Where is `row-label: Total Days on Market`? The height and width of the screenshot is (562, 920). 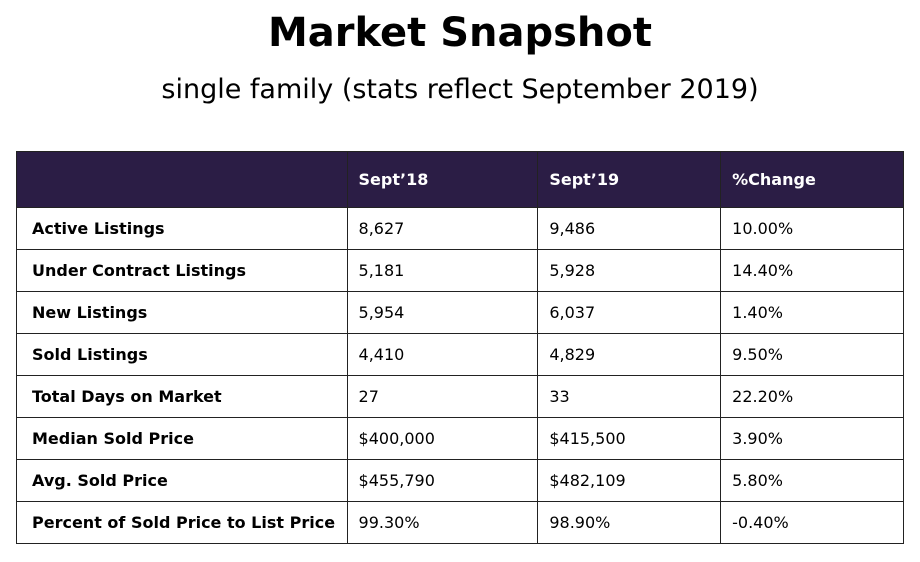 row-label: Total Days on Market is located at coordinates (182, 396).